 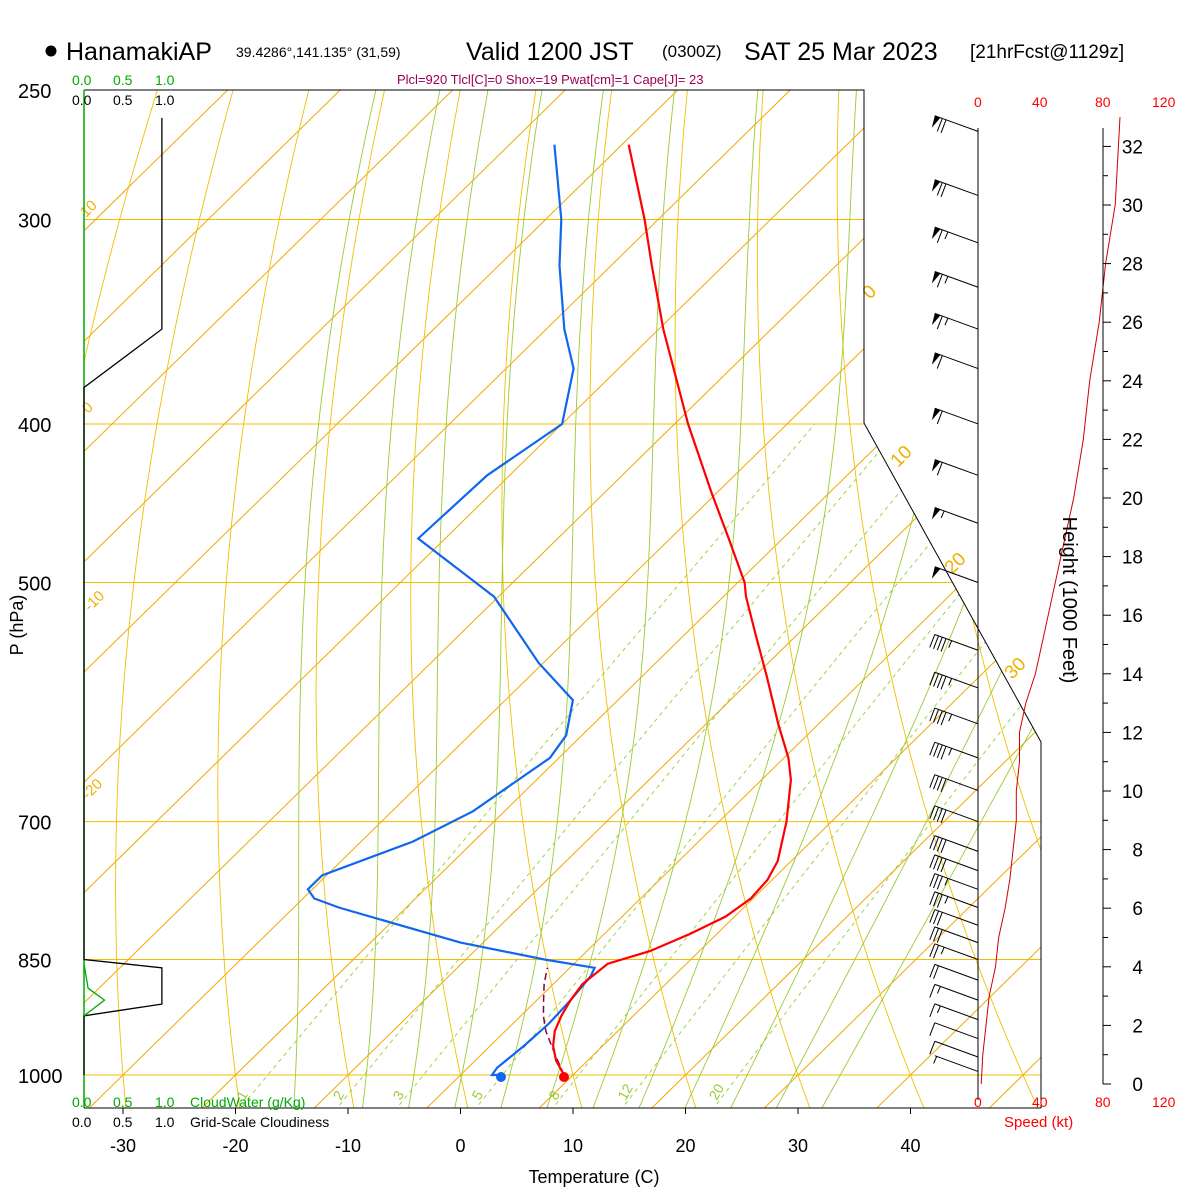 I want to click on cloudwater-tick-bottom-0: 0.0, so click(x=82, y=1102).